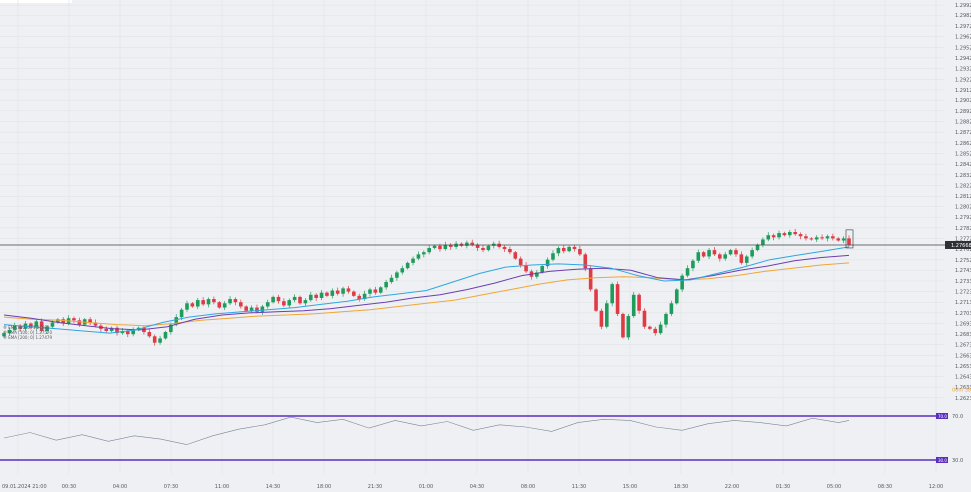 This screenshot has width=971, height=492. What do you see at coordinates (849, 239) in the screenshot?
I see `current-candle-highlight` at bounding box center [849, 239].